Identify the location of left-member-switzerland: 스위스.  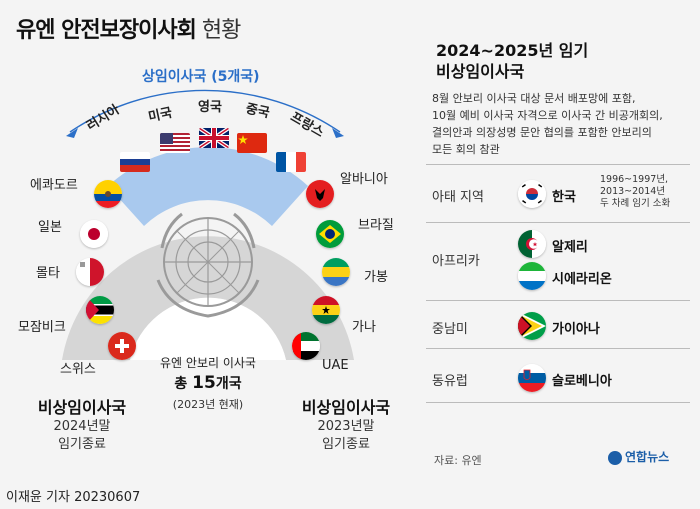
(78, 369).